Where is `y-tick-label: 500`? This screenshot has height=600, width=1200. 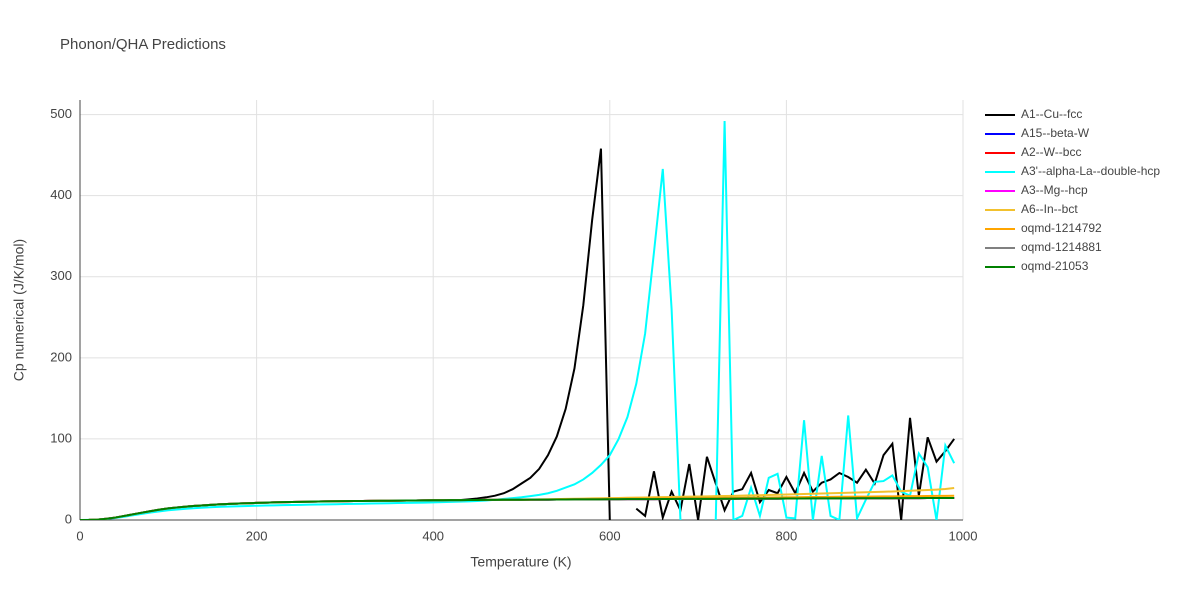 y-tick-label: 500 is located at coordinates (61, 113).